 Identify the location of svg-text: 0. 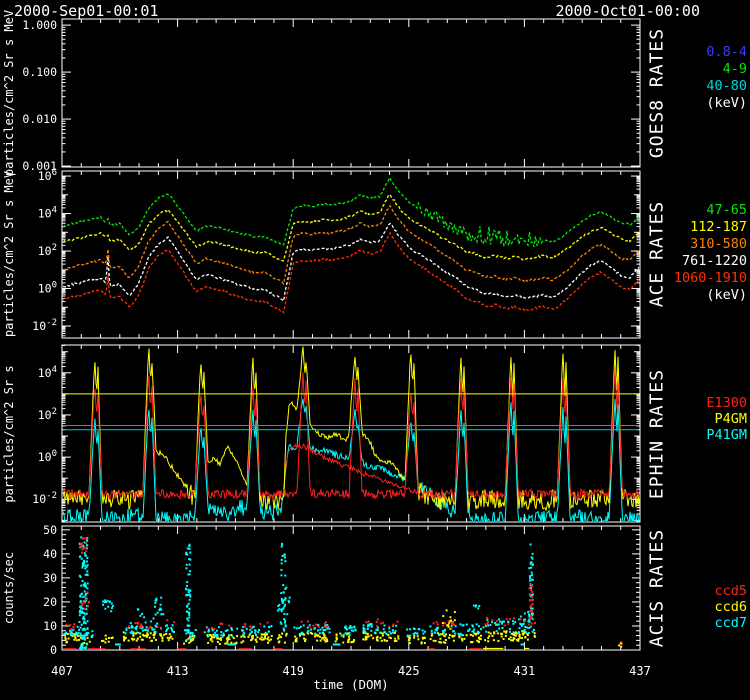
(53, 650).